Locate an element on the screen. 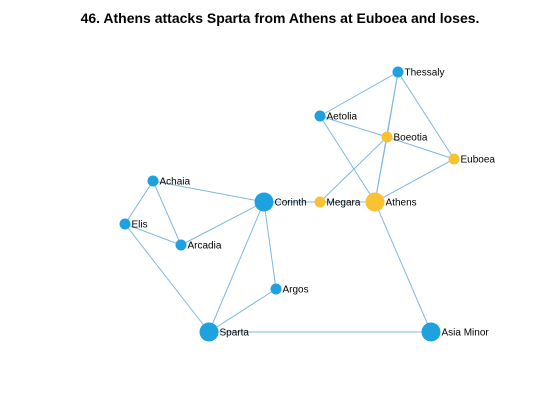 This screenshot has width=560, height=420. node-label-corinth: Corinth is located at coordinates (291, 203).